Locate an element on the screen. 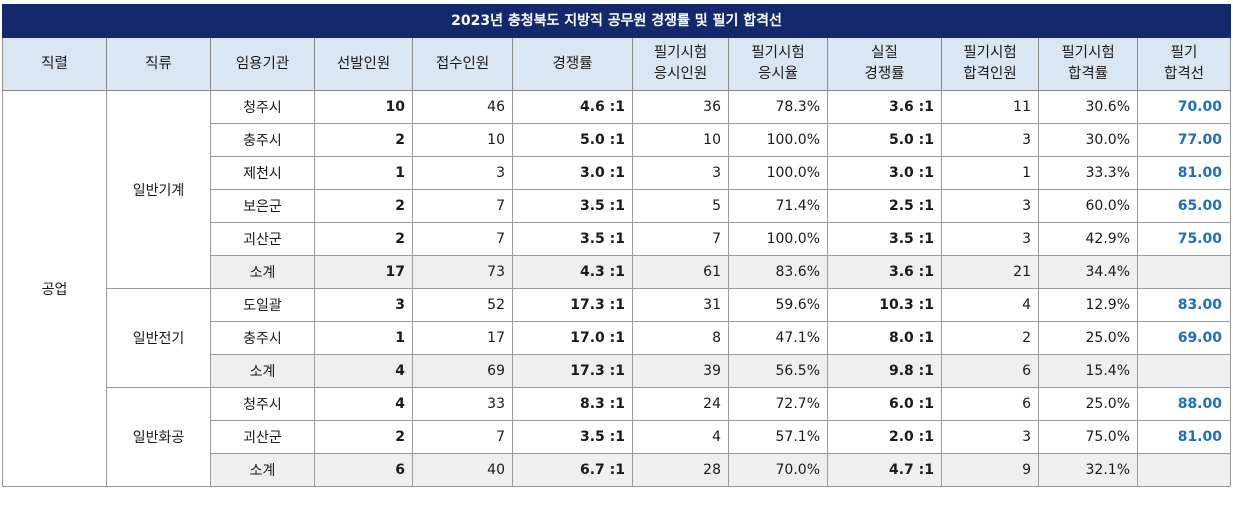 Image resolution: width=1233 pixels, height=507 pixels. exam-rate-cell: 47.1% is located at coordinates (778, 338).